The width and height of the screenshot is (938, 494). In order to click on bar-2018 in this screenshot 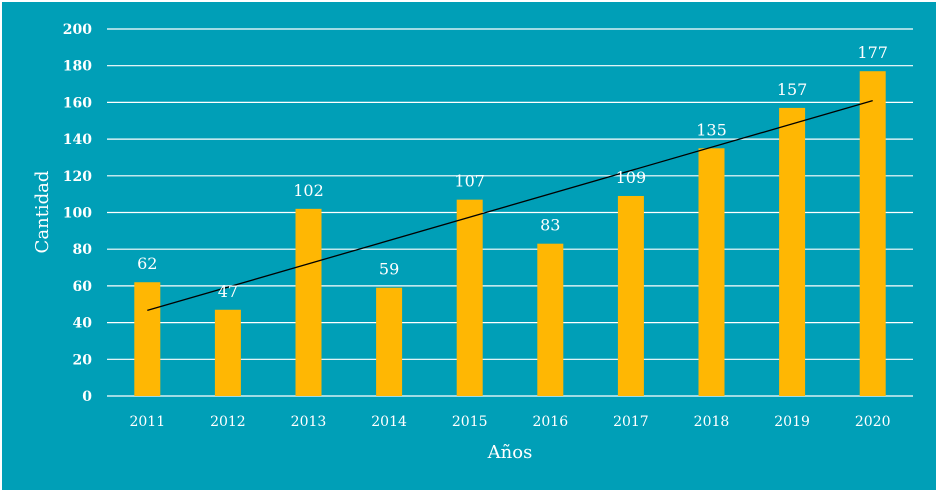, I will do `click(711, 272)`.